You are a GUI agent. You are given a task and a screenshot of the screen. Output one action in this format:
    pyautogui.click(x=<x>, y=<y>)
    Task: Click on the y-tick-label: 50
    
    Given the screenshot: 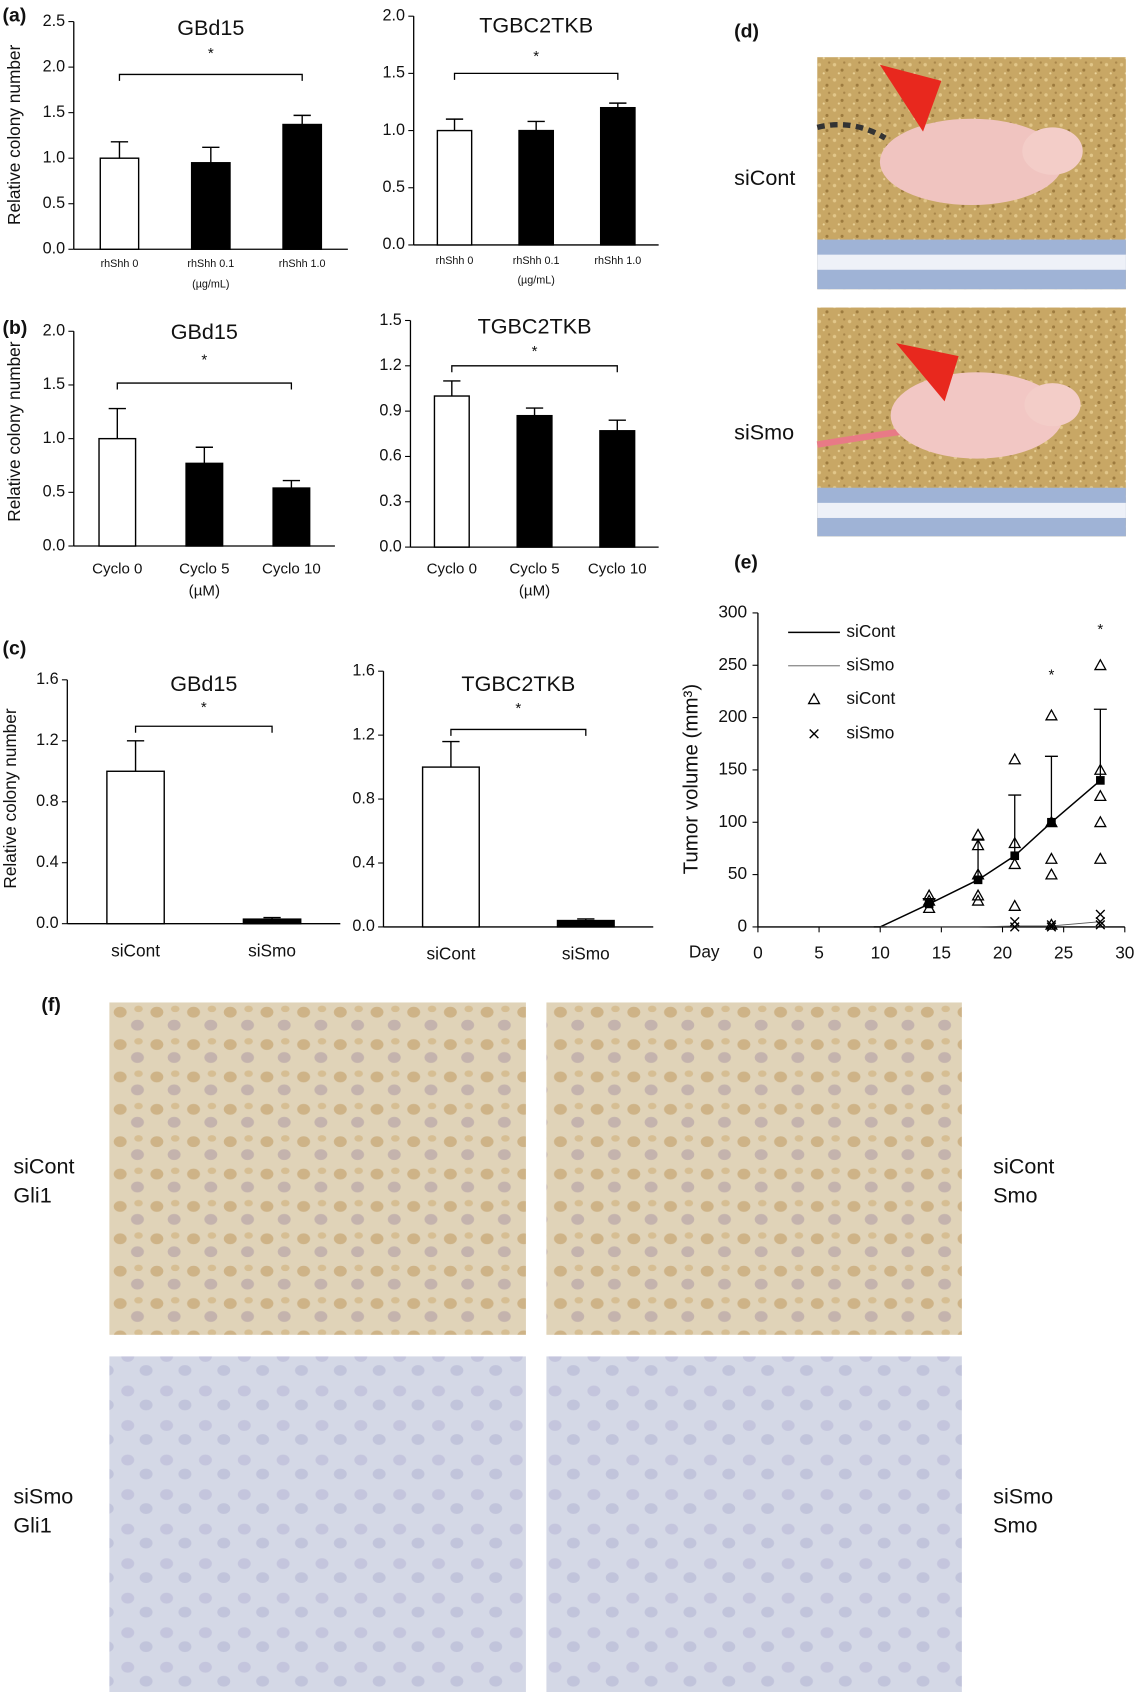 What is the action you would take?
    pyautogui.click(x=737, y=873)
    